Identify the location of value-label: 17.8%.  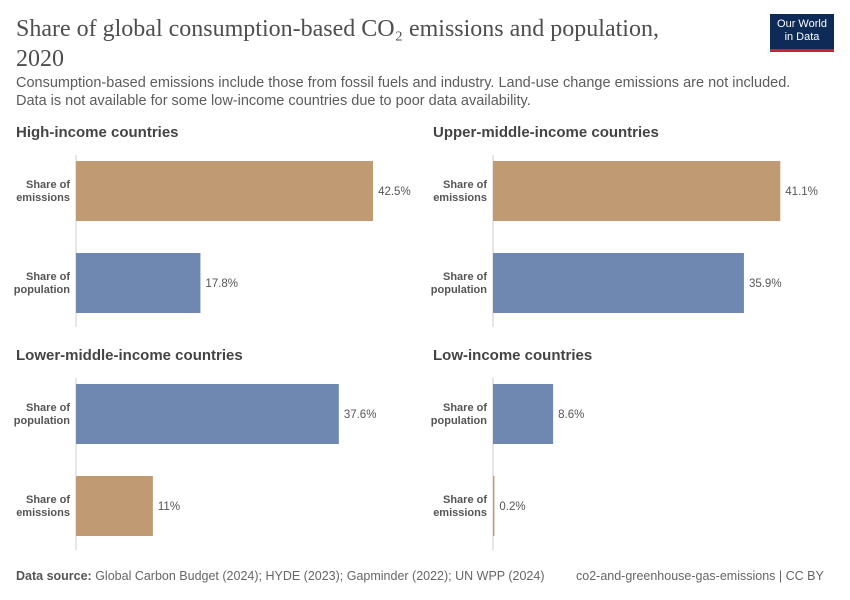
(221, 284).